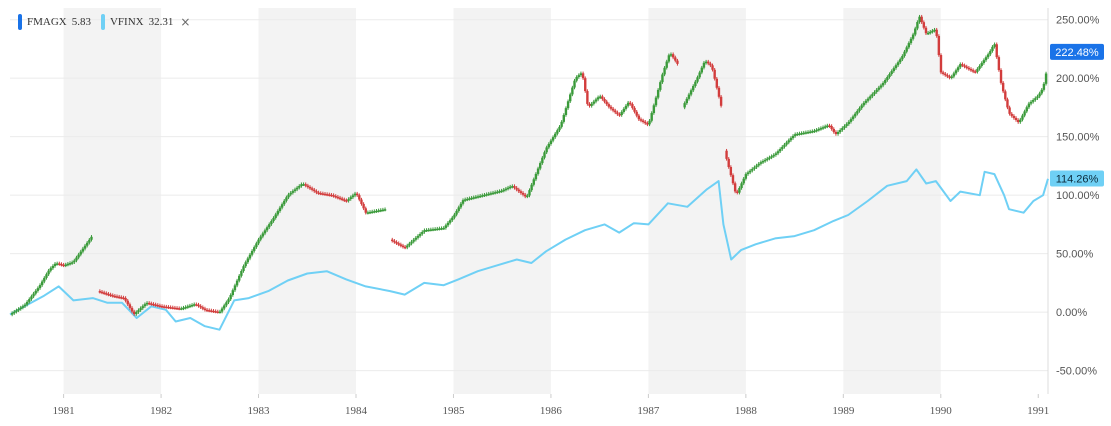 The width and height of the screenshot is (1111, 426). Describe the element at coordinates (843, 411) in the screenshot. I see `x-tick-label: 1989` at that location.